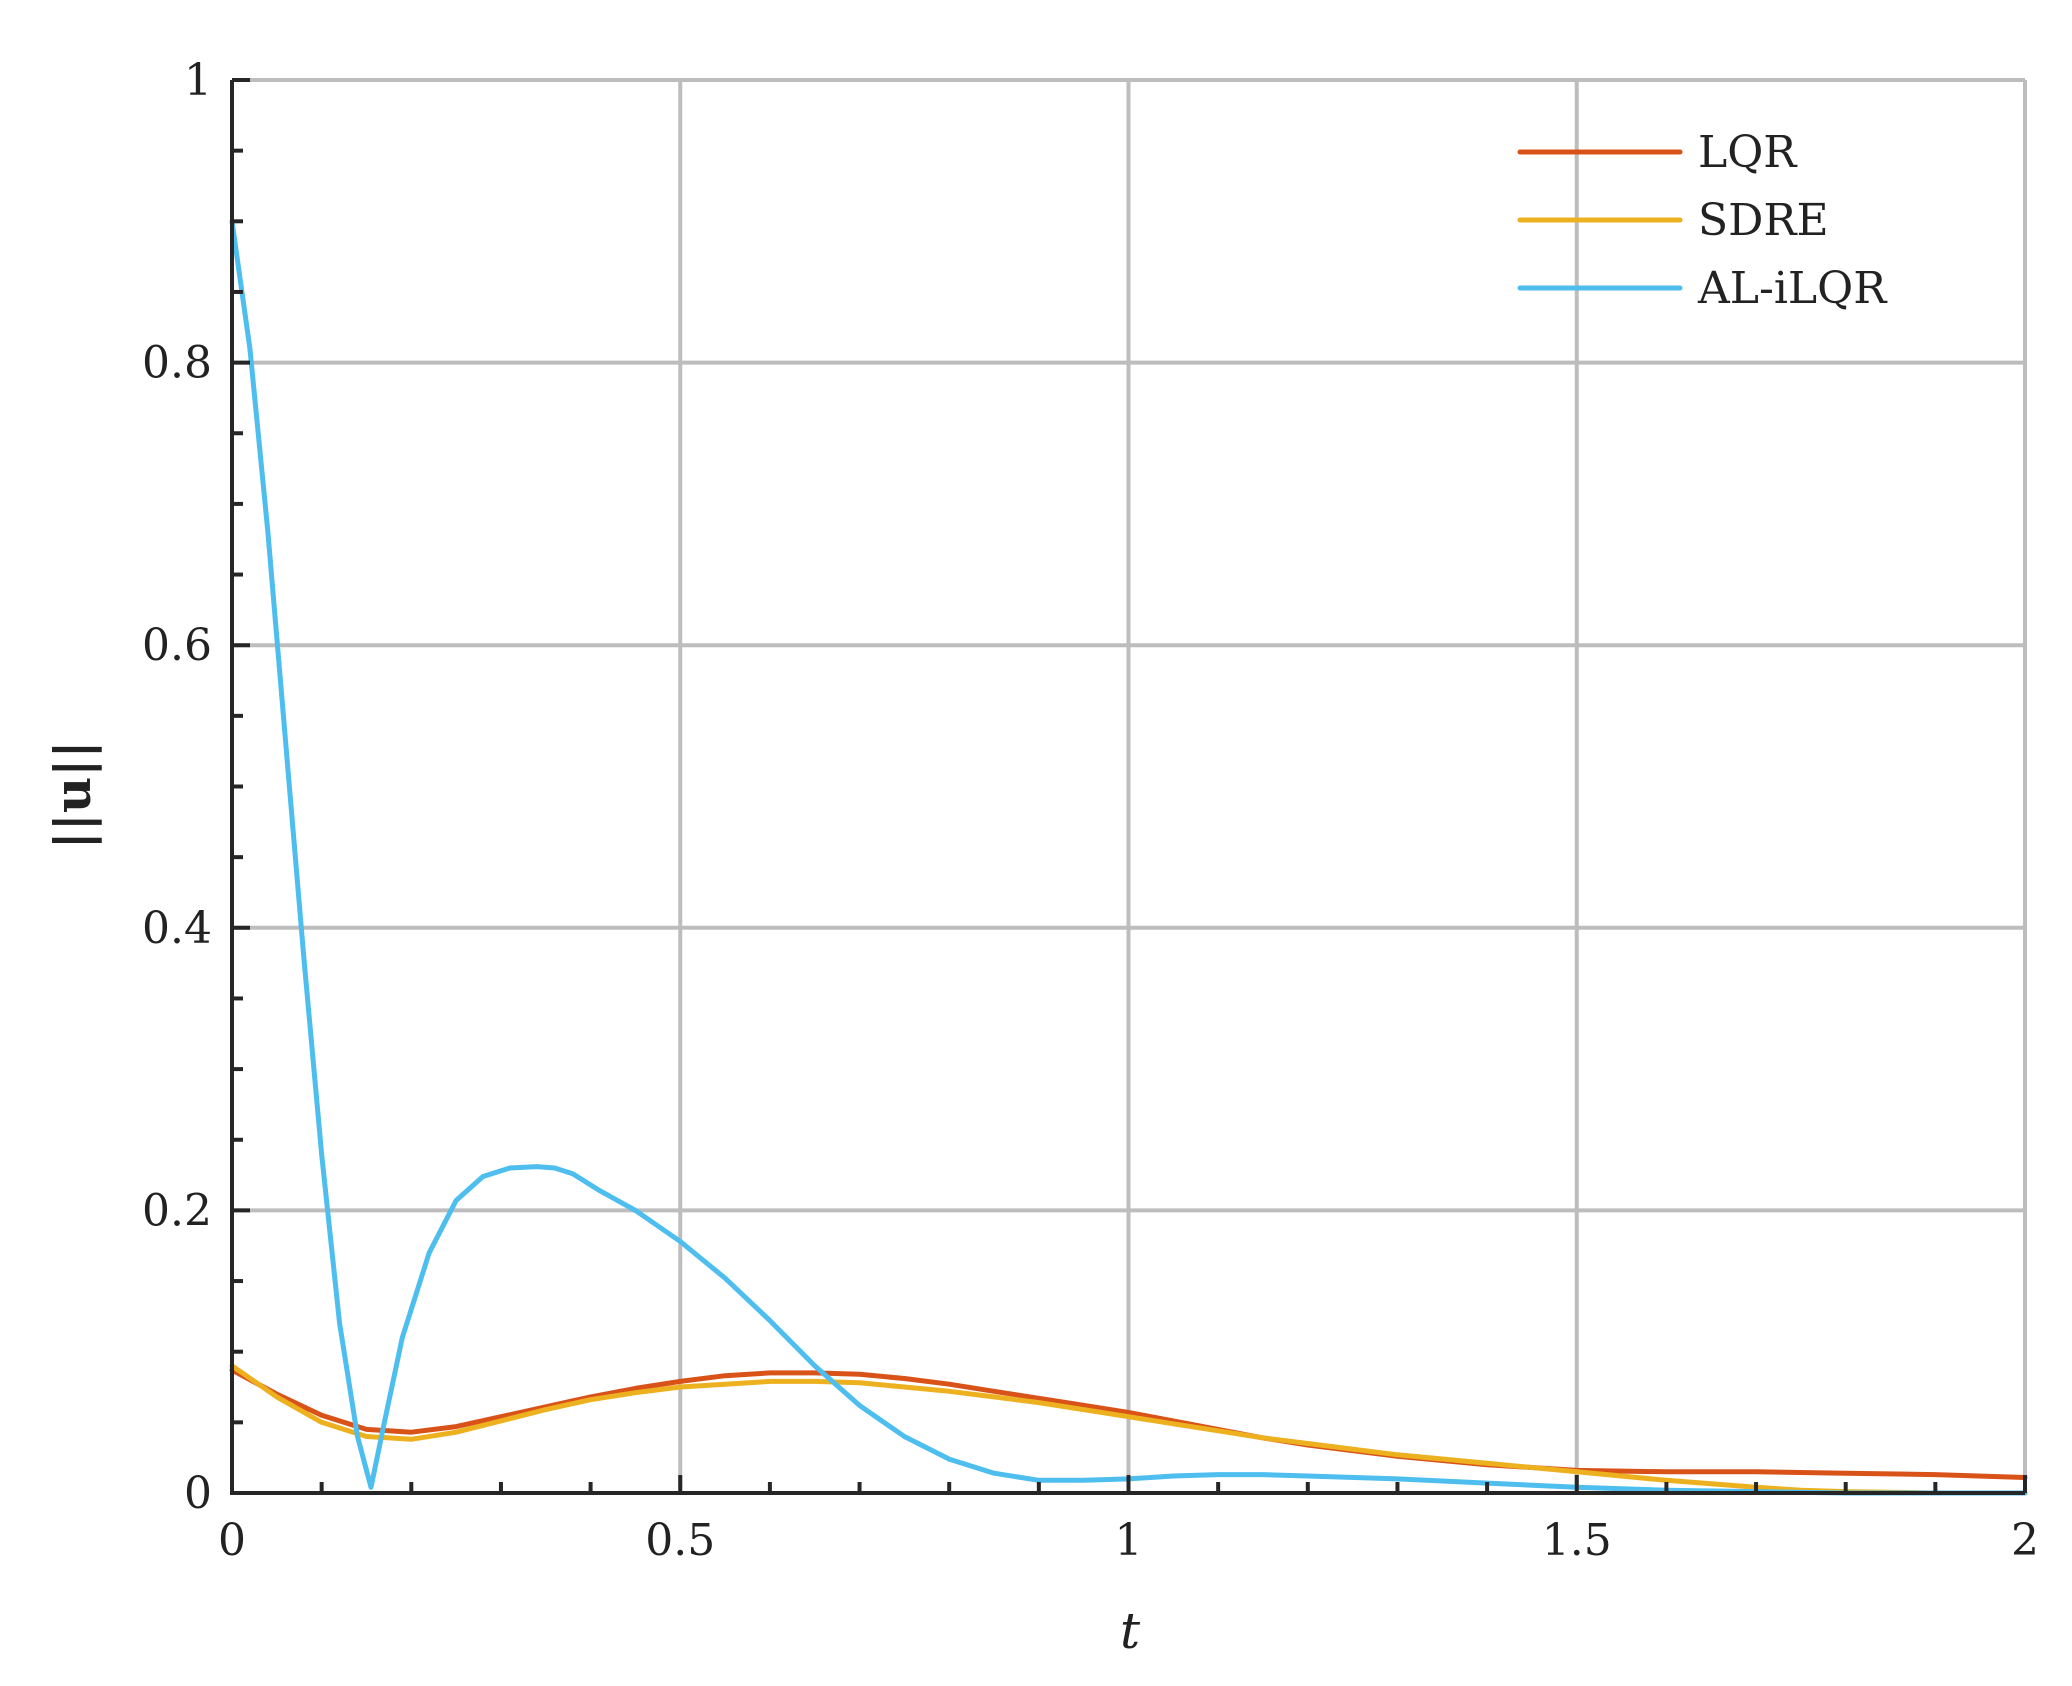 Image resolution: width=2072 pixels, height=1686 pixels. Describe the element at coordinates (1129, 1540) in the screenshot. I see `x-tick-label: 1` at that location.